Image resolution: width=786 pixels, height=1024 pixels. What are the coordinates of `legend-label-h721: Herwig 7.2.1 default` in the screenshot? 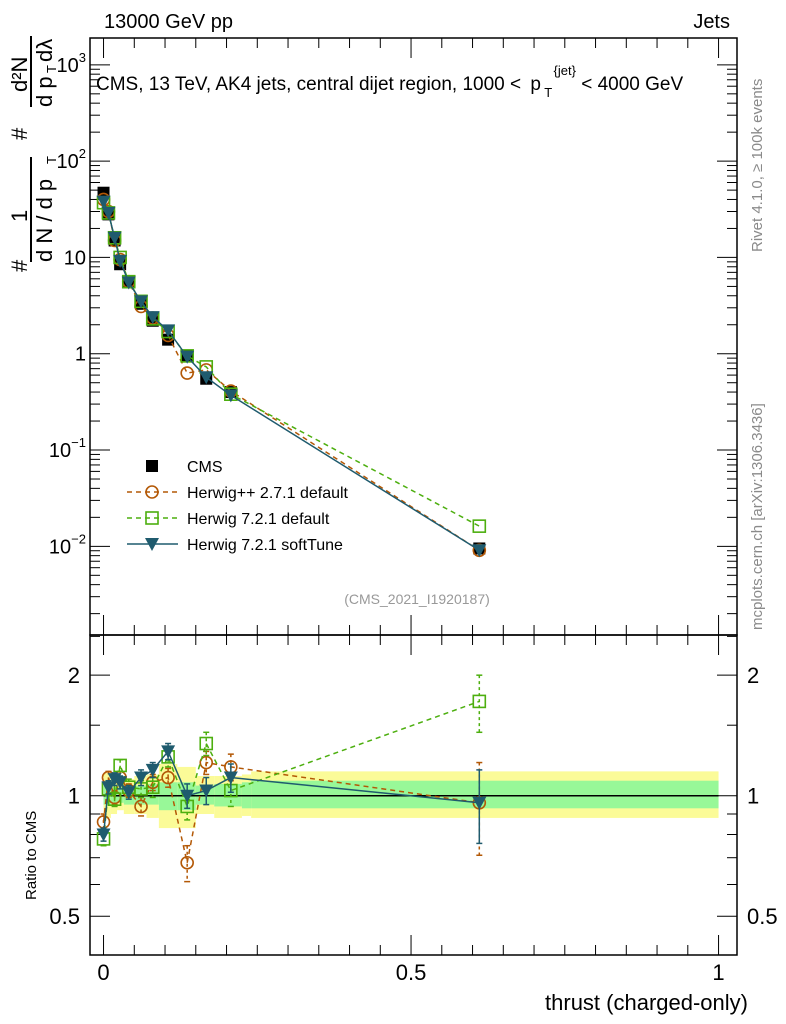 It's located at (258, 519).